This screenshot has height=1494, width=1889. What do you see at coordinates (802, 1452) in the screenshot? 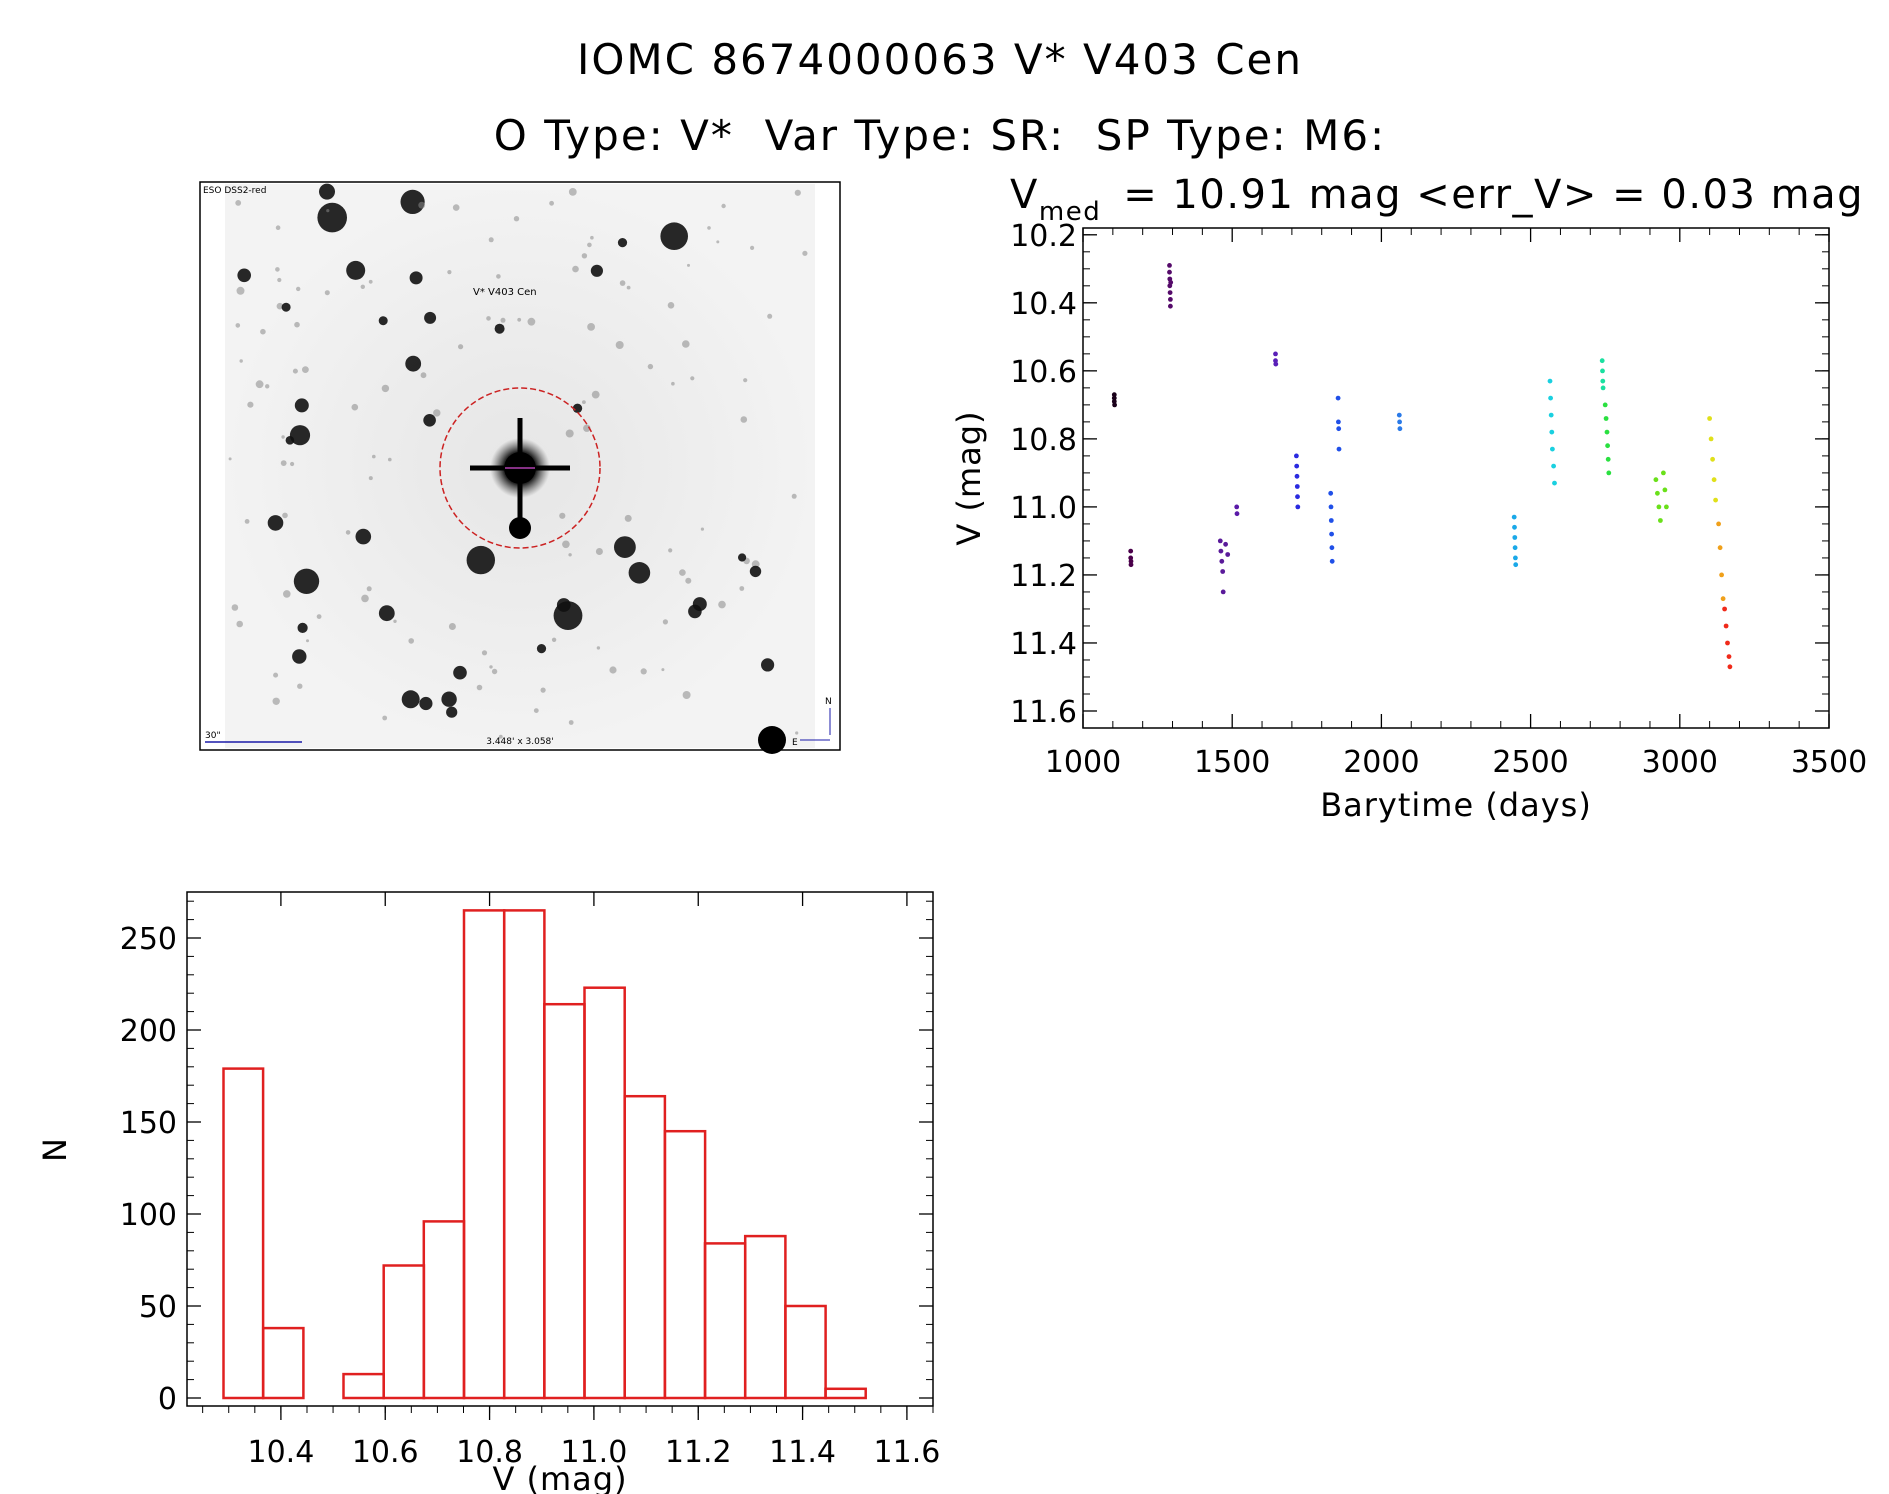
I see `hist-xtick-label: 11.4` at bounding box center [802, 1452].